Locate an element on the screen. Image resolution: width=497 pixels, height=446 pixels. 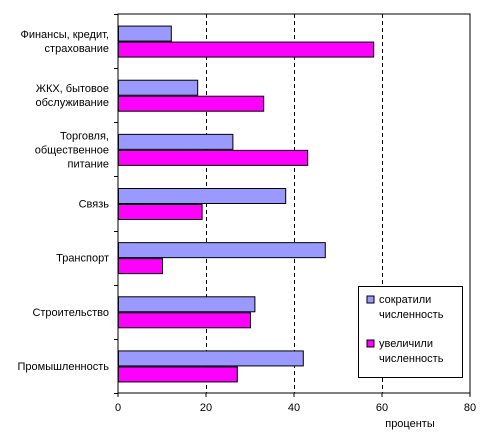
category-label-line: Связь is located at coordinates (94, 205).